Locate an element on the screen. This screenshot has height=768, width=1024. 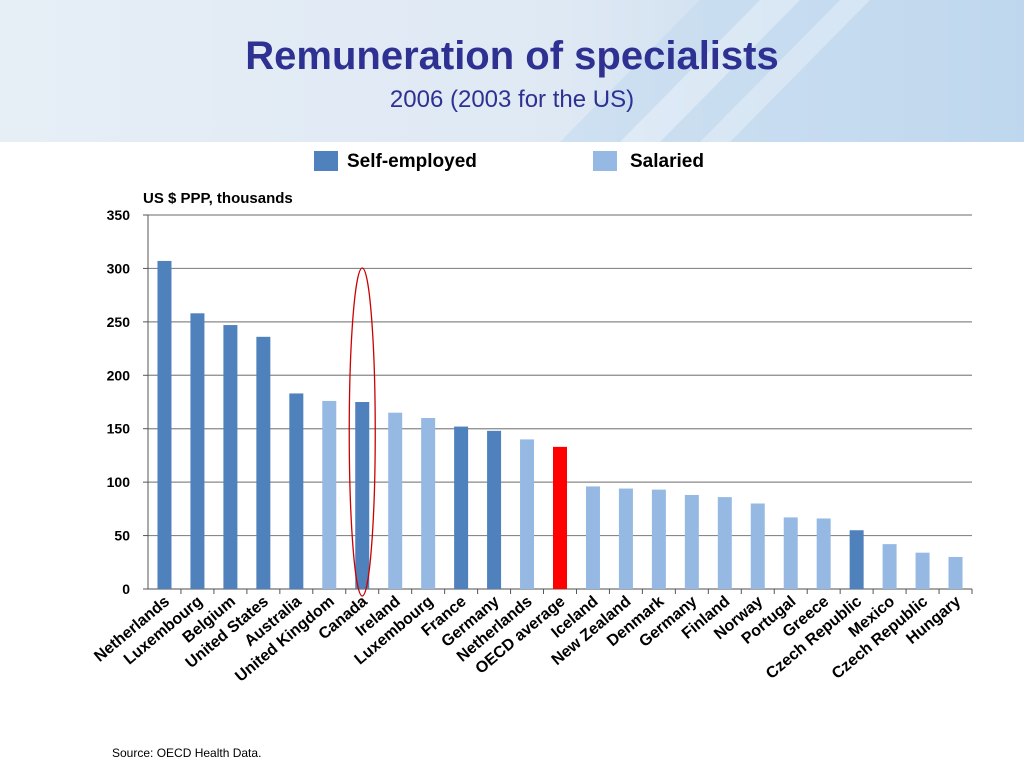
y-tick-label: 0 is located at coordinates (126, 589).